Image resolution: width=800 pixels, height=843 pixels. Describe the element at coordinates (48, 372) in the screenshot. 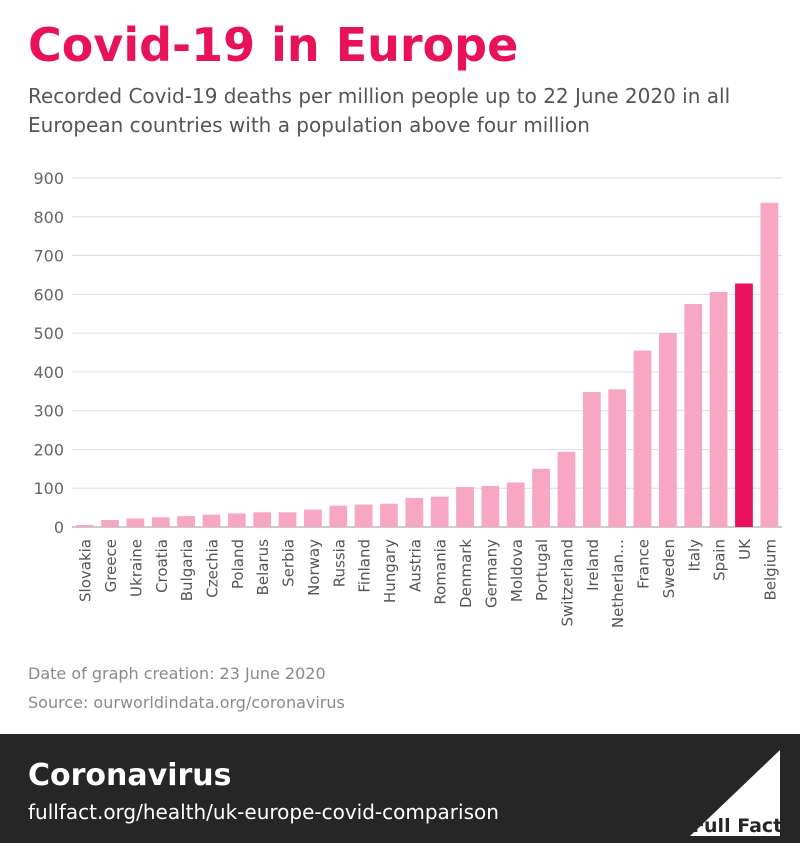

I see `y-tick-label: 400` at that location.